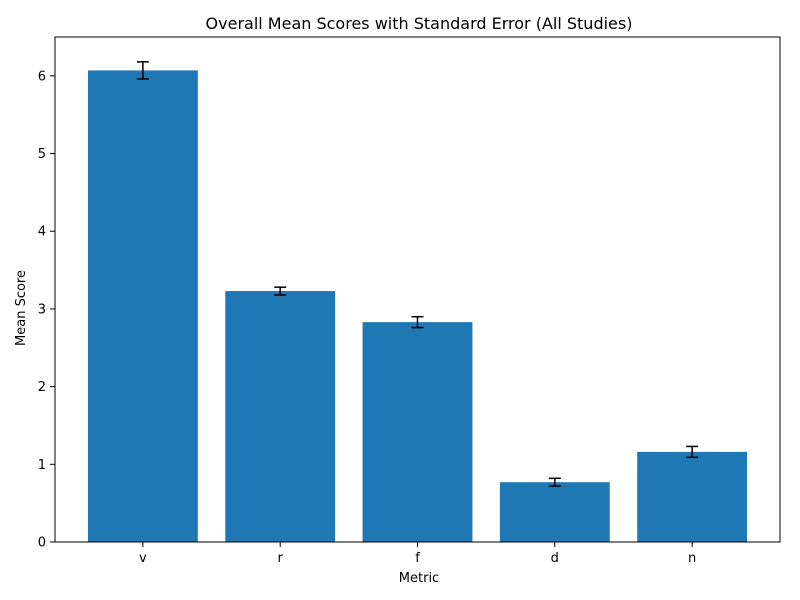 The width and height of the screenshot is (800, 600). Describe the element at coordinates (417, 322) in the screenshot. I see `error-bar-f` at that location.